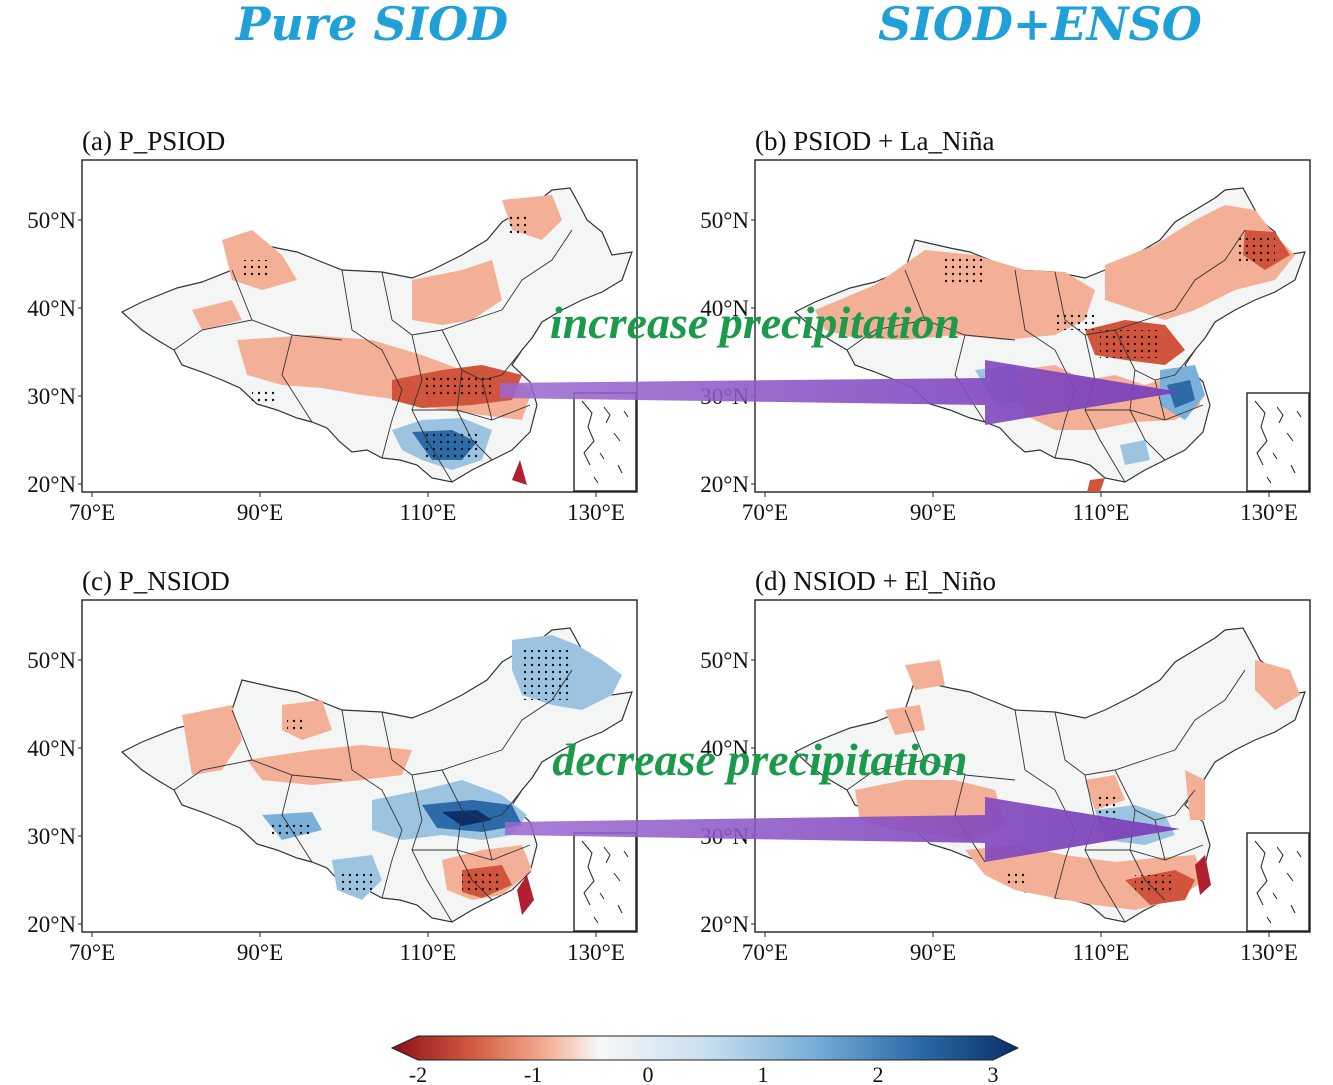 This screenshot has width=1333, height=1085. What do you see at coordinates (51, 924) in the screenshot?
I see `panel-c-lat-label: 20°N` at bounding box center [51, 924].